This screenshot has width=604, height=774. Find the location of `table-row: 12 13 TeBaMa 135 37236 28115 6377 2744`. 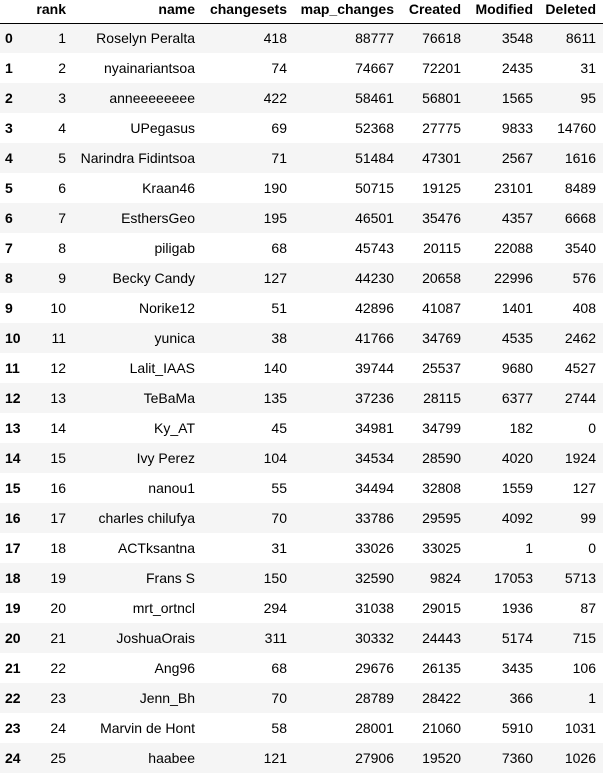

table-row: 12 13 TeBaMa 135 37236 28115 6377 2744 is located at coordinates (301, 398).